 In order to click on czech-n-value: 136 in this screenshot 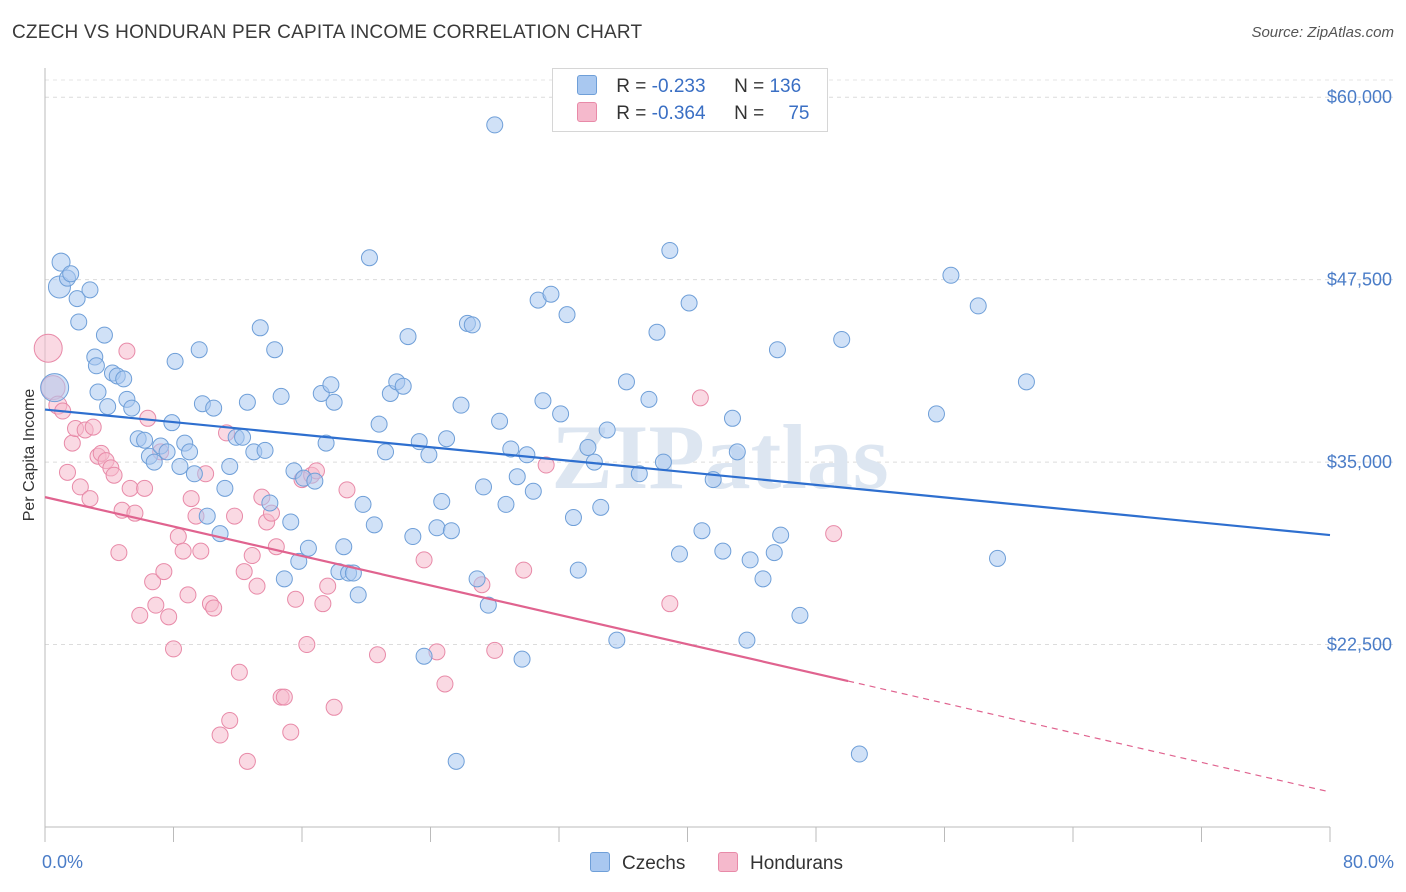, I will do `click(785, 86)`.